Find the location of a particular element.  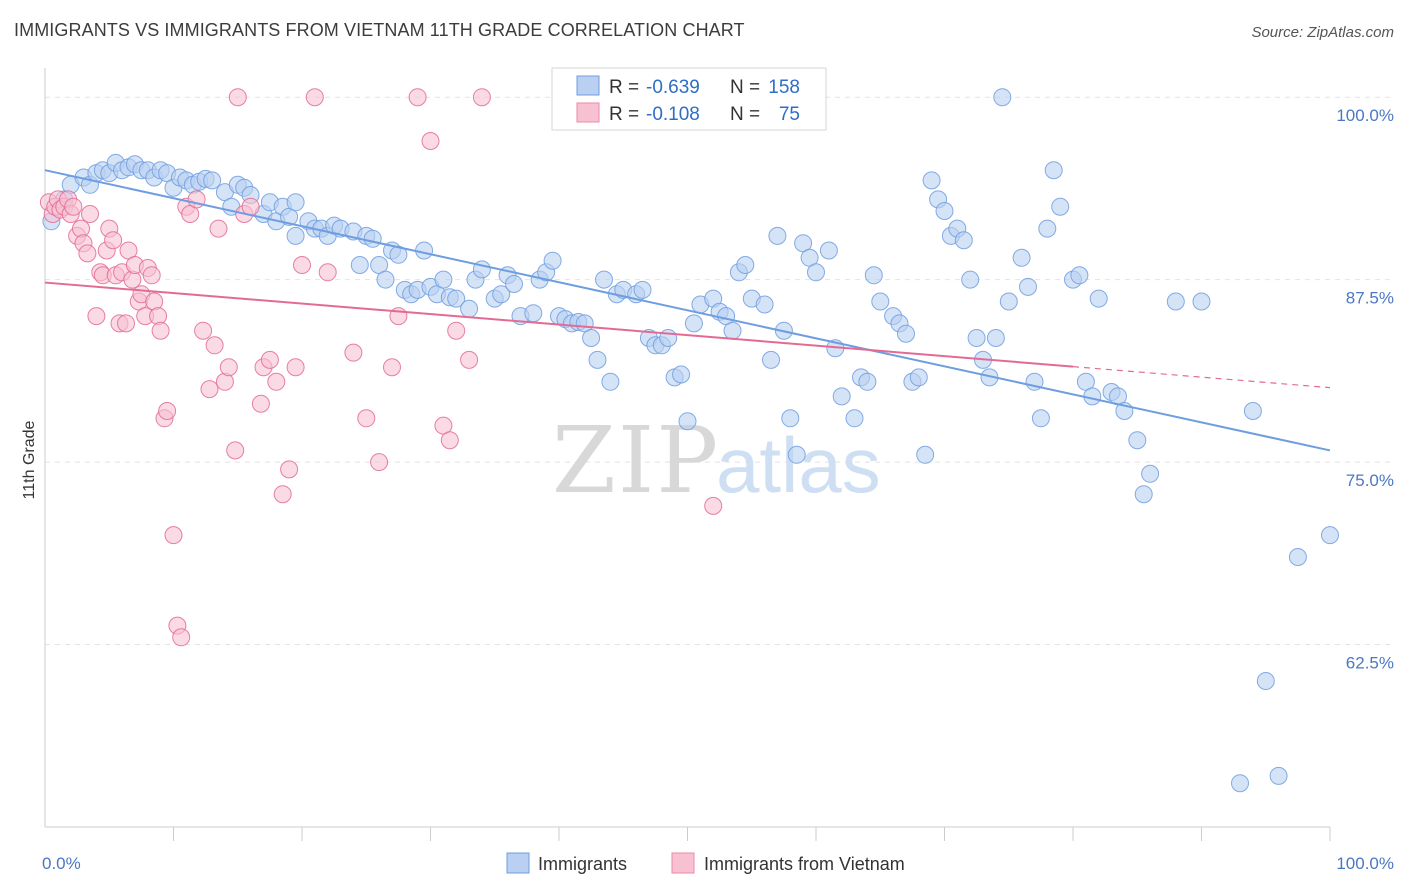

legend-n-value-vietnam: 75 is located at coordinates (789, 114).